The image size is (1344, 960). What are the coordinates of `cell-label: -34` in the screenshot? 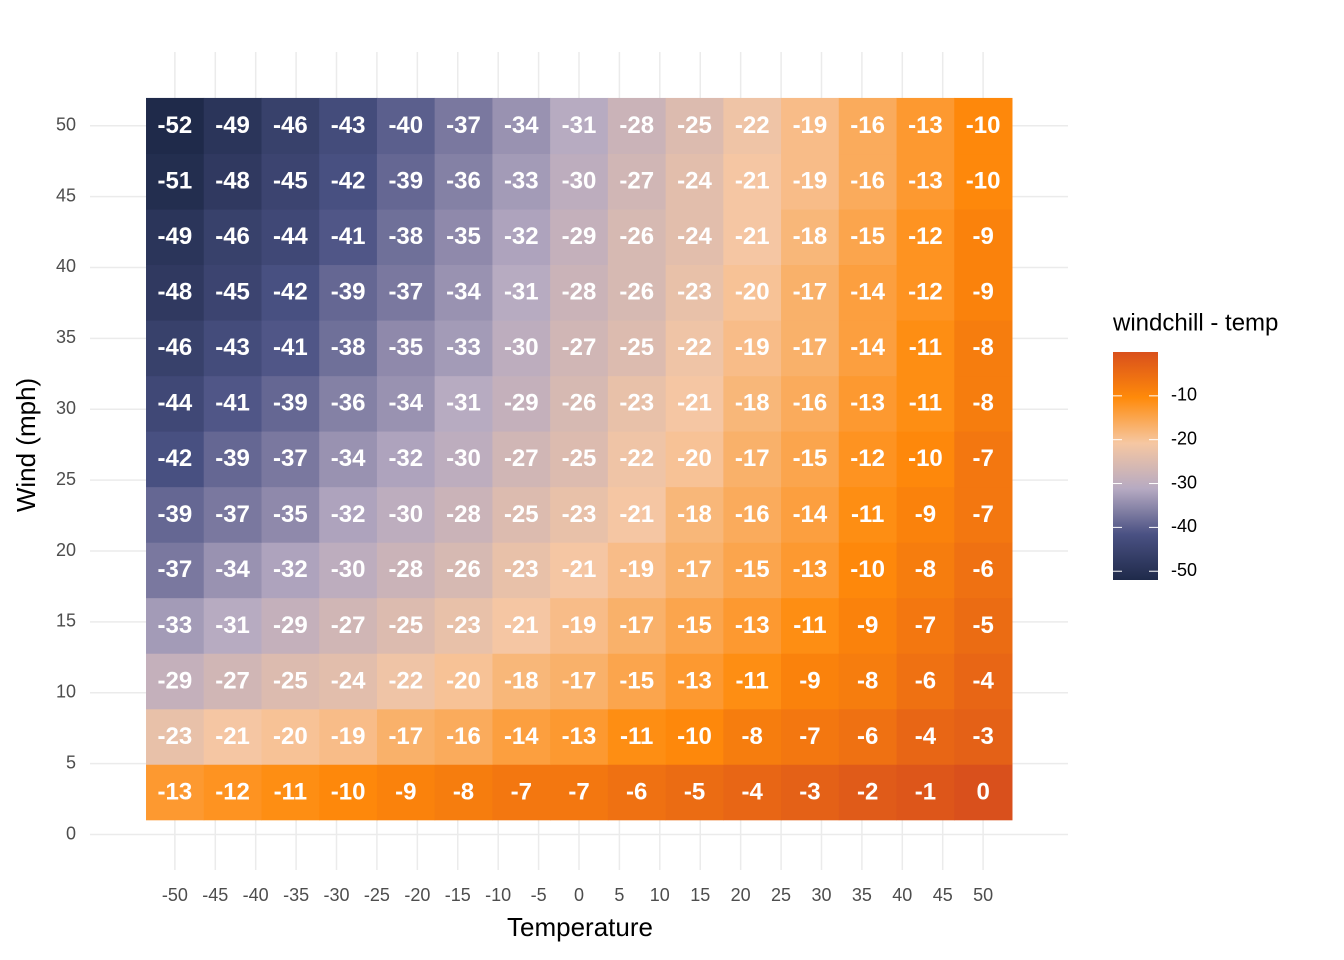 It's located at (232, 569).